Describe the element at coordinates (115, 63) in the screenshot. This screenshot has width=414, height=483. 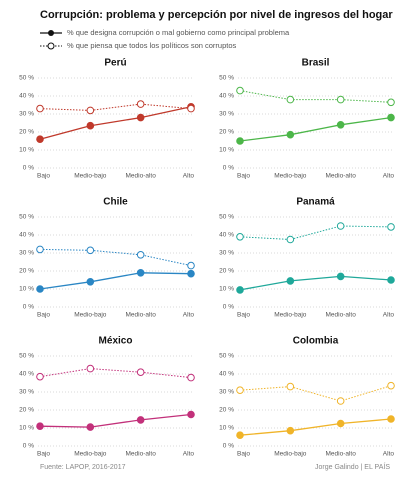
I see `panel-title: Perú` at that location.